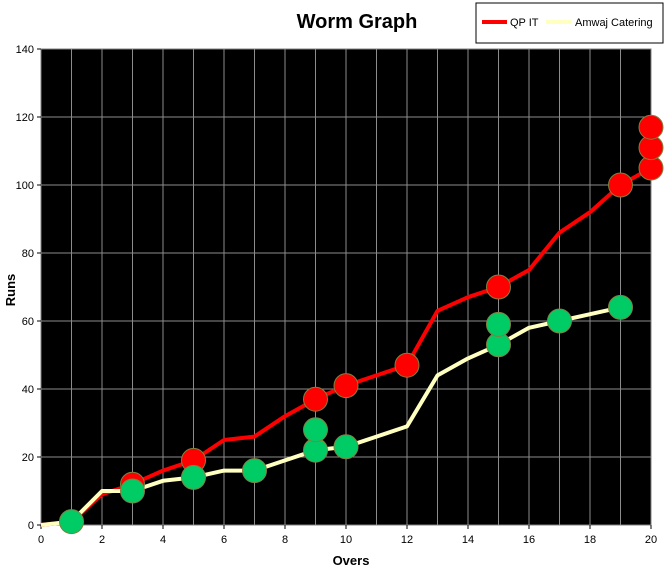 Image resolution: width=667 pixels, height=574 pixels. What do you see at coordinates (102, 540) in the screenshot?
I see `x-tick-label: 2` at bounding box center [102, 540].